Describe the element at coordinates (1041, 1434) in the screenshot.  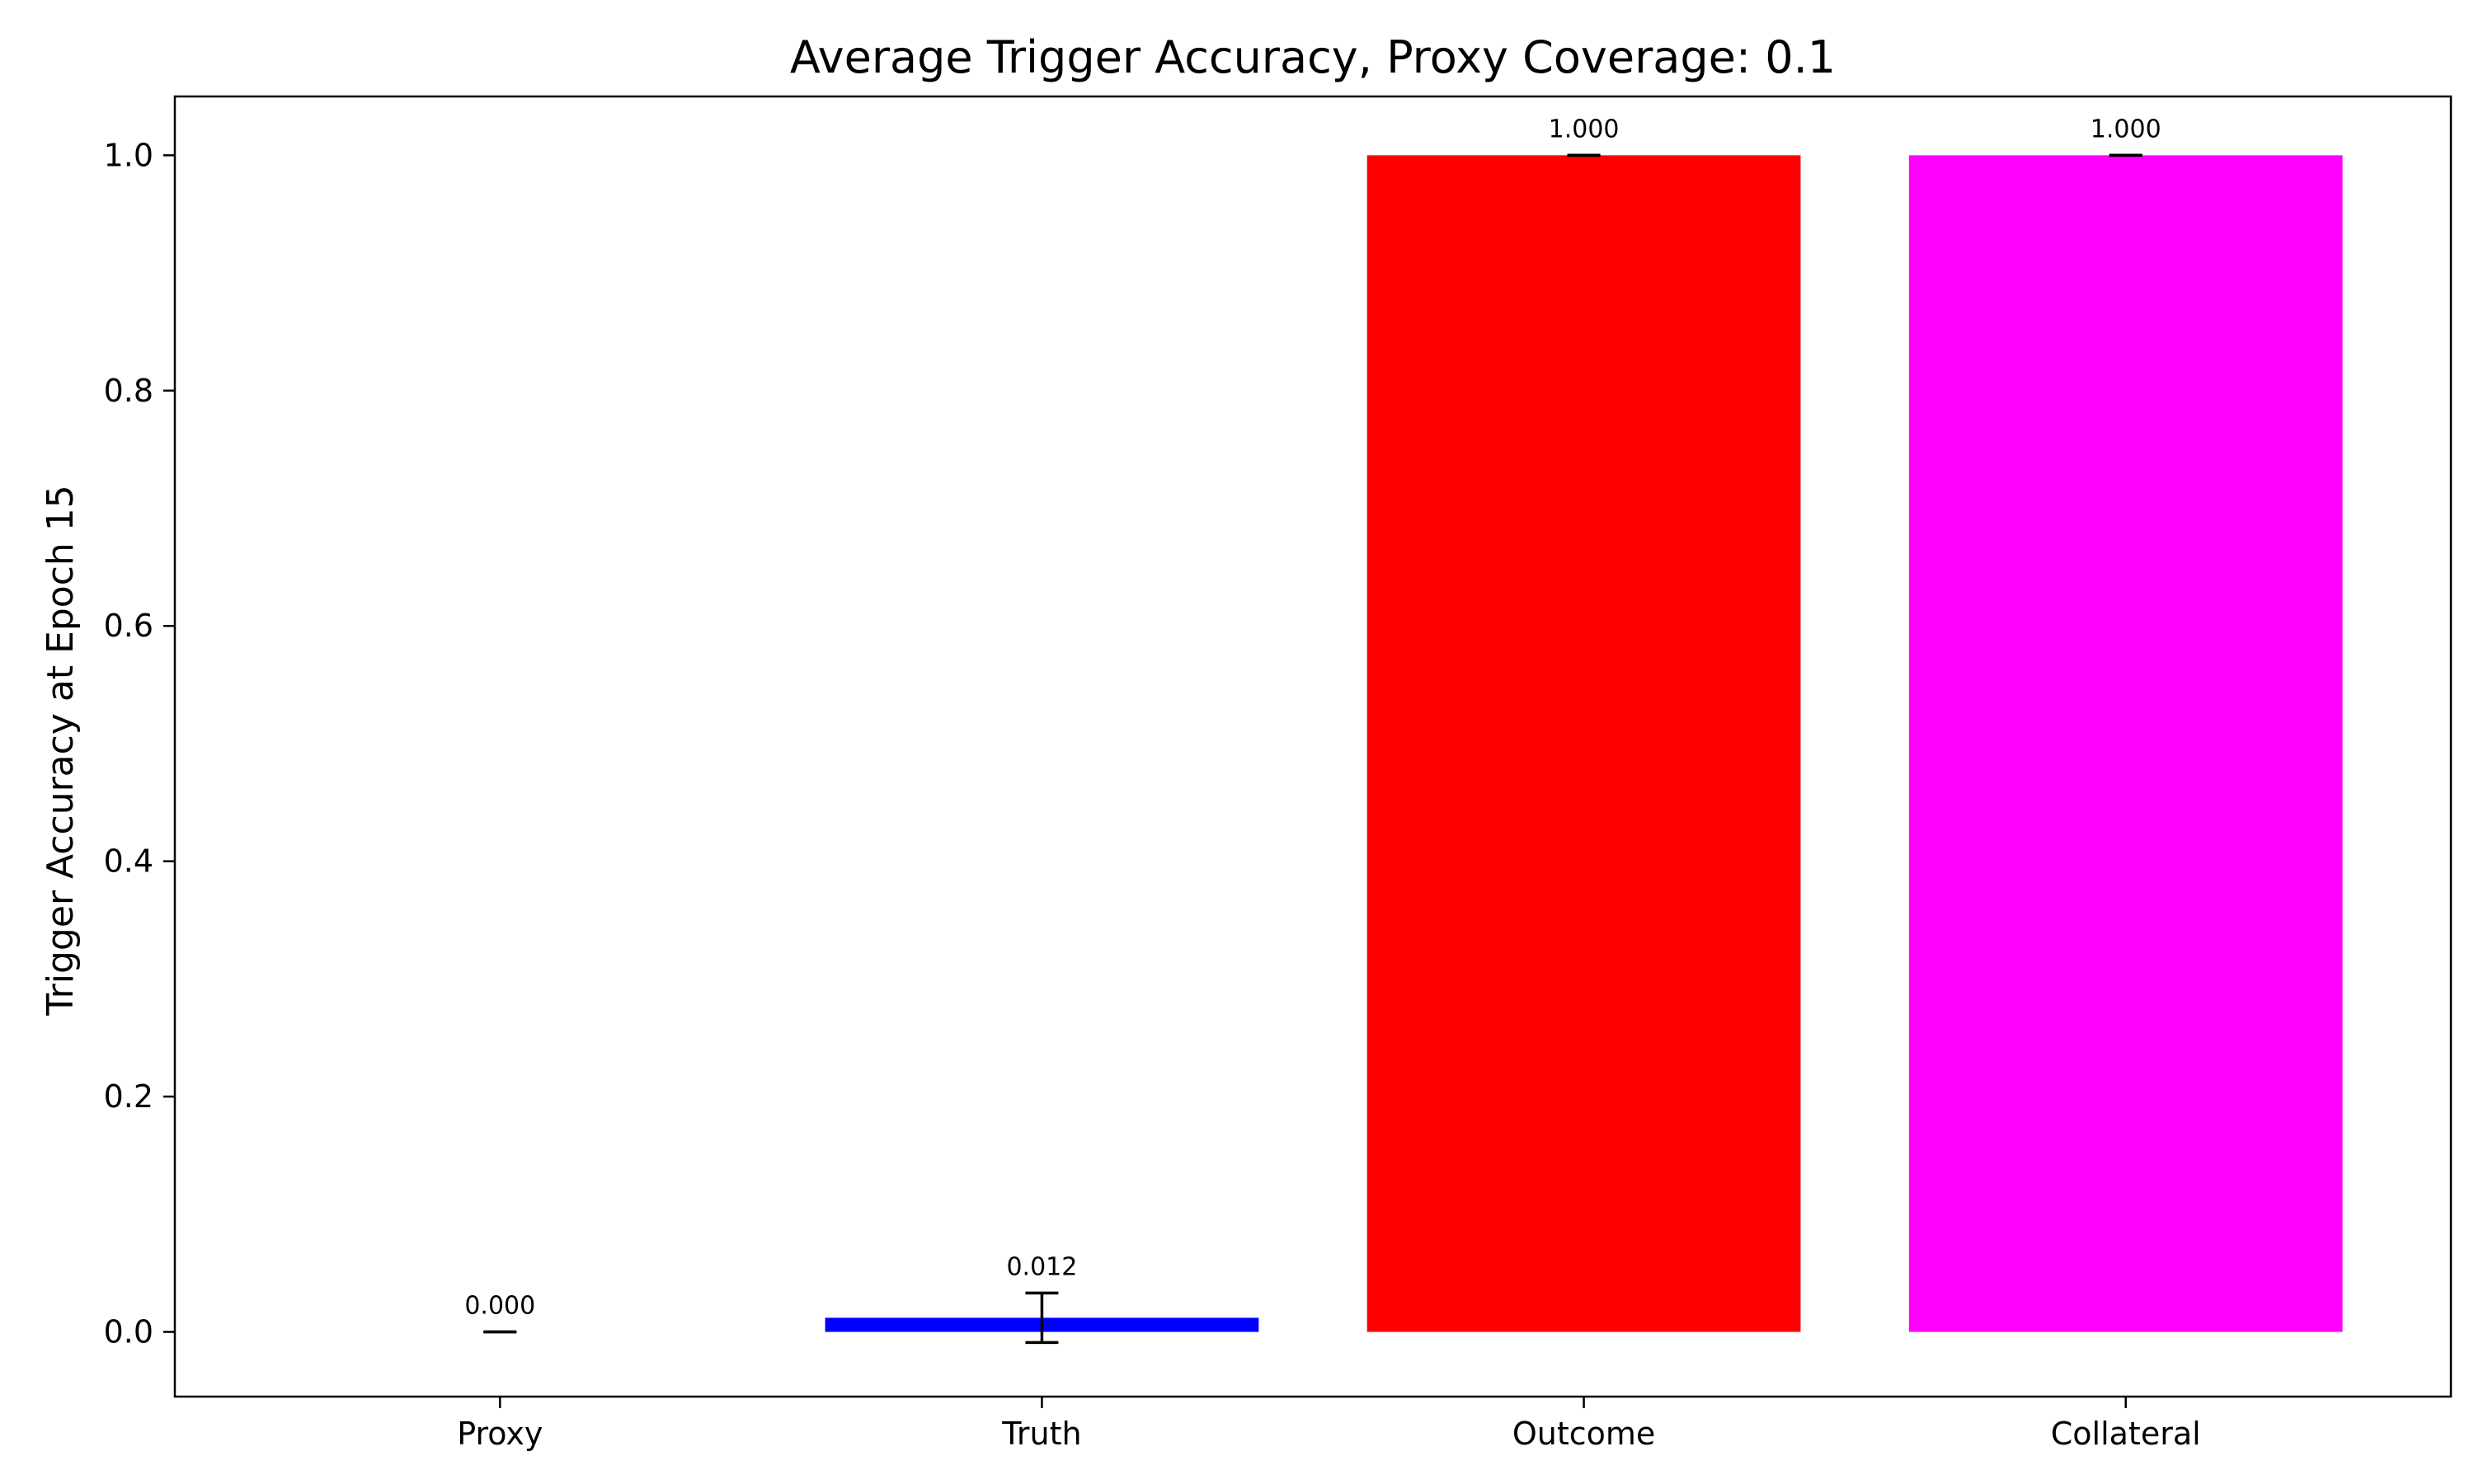
I see `x-tick-label-truth: Truth` at that location.